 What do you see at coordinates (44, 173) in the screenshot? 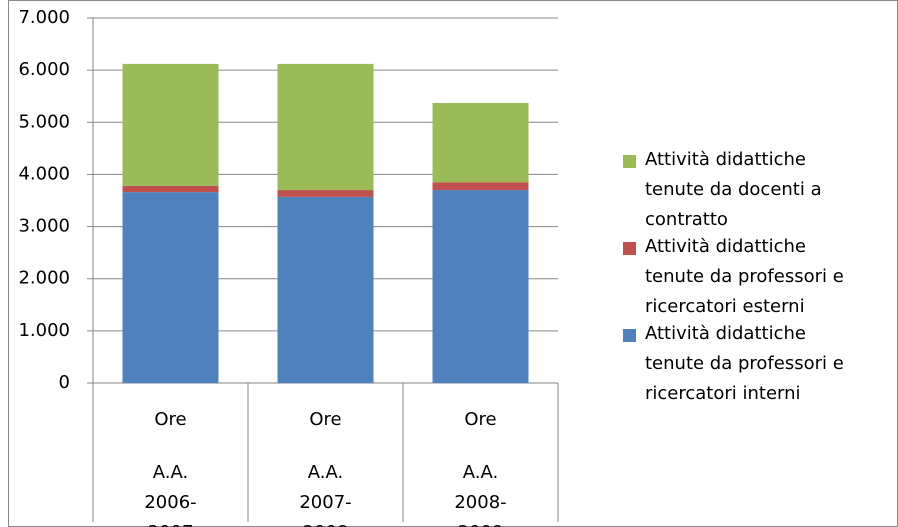
I see `y-tick-label: 4.000` at bounding box center [44, 173].